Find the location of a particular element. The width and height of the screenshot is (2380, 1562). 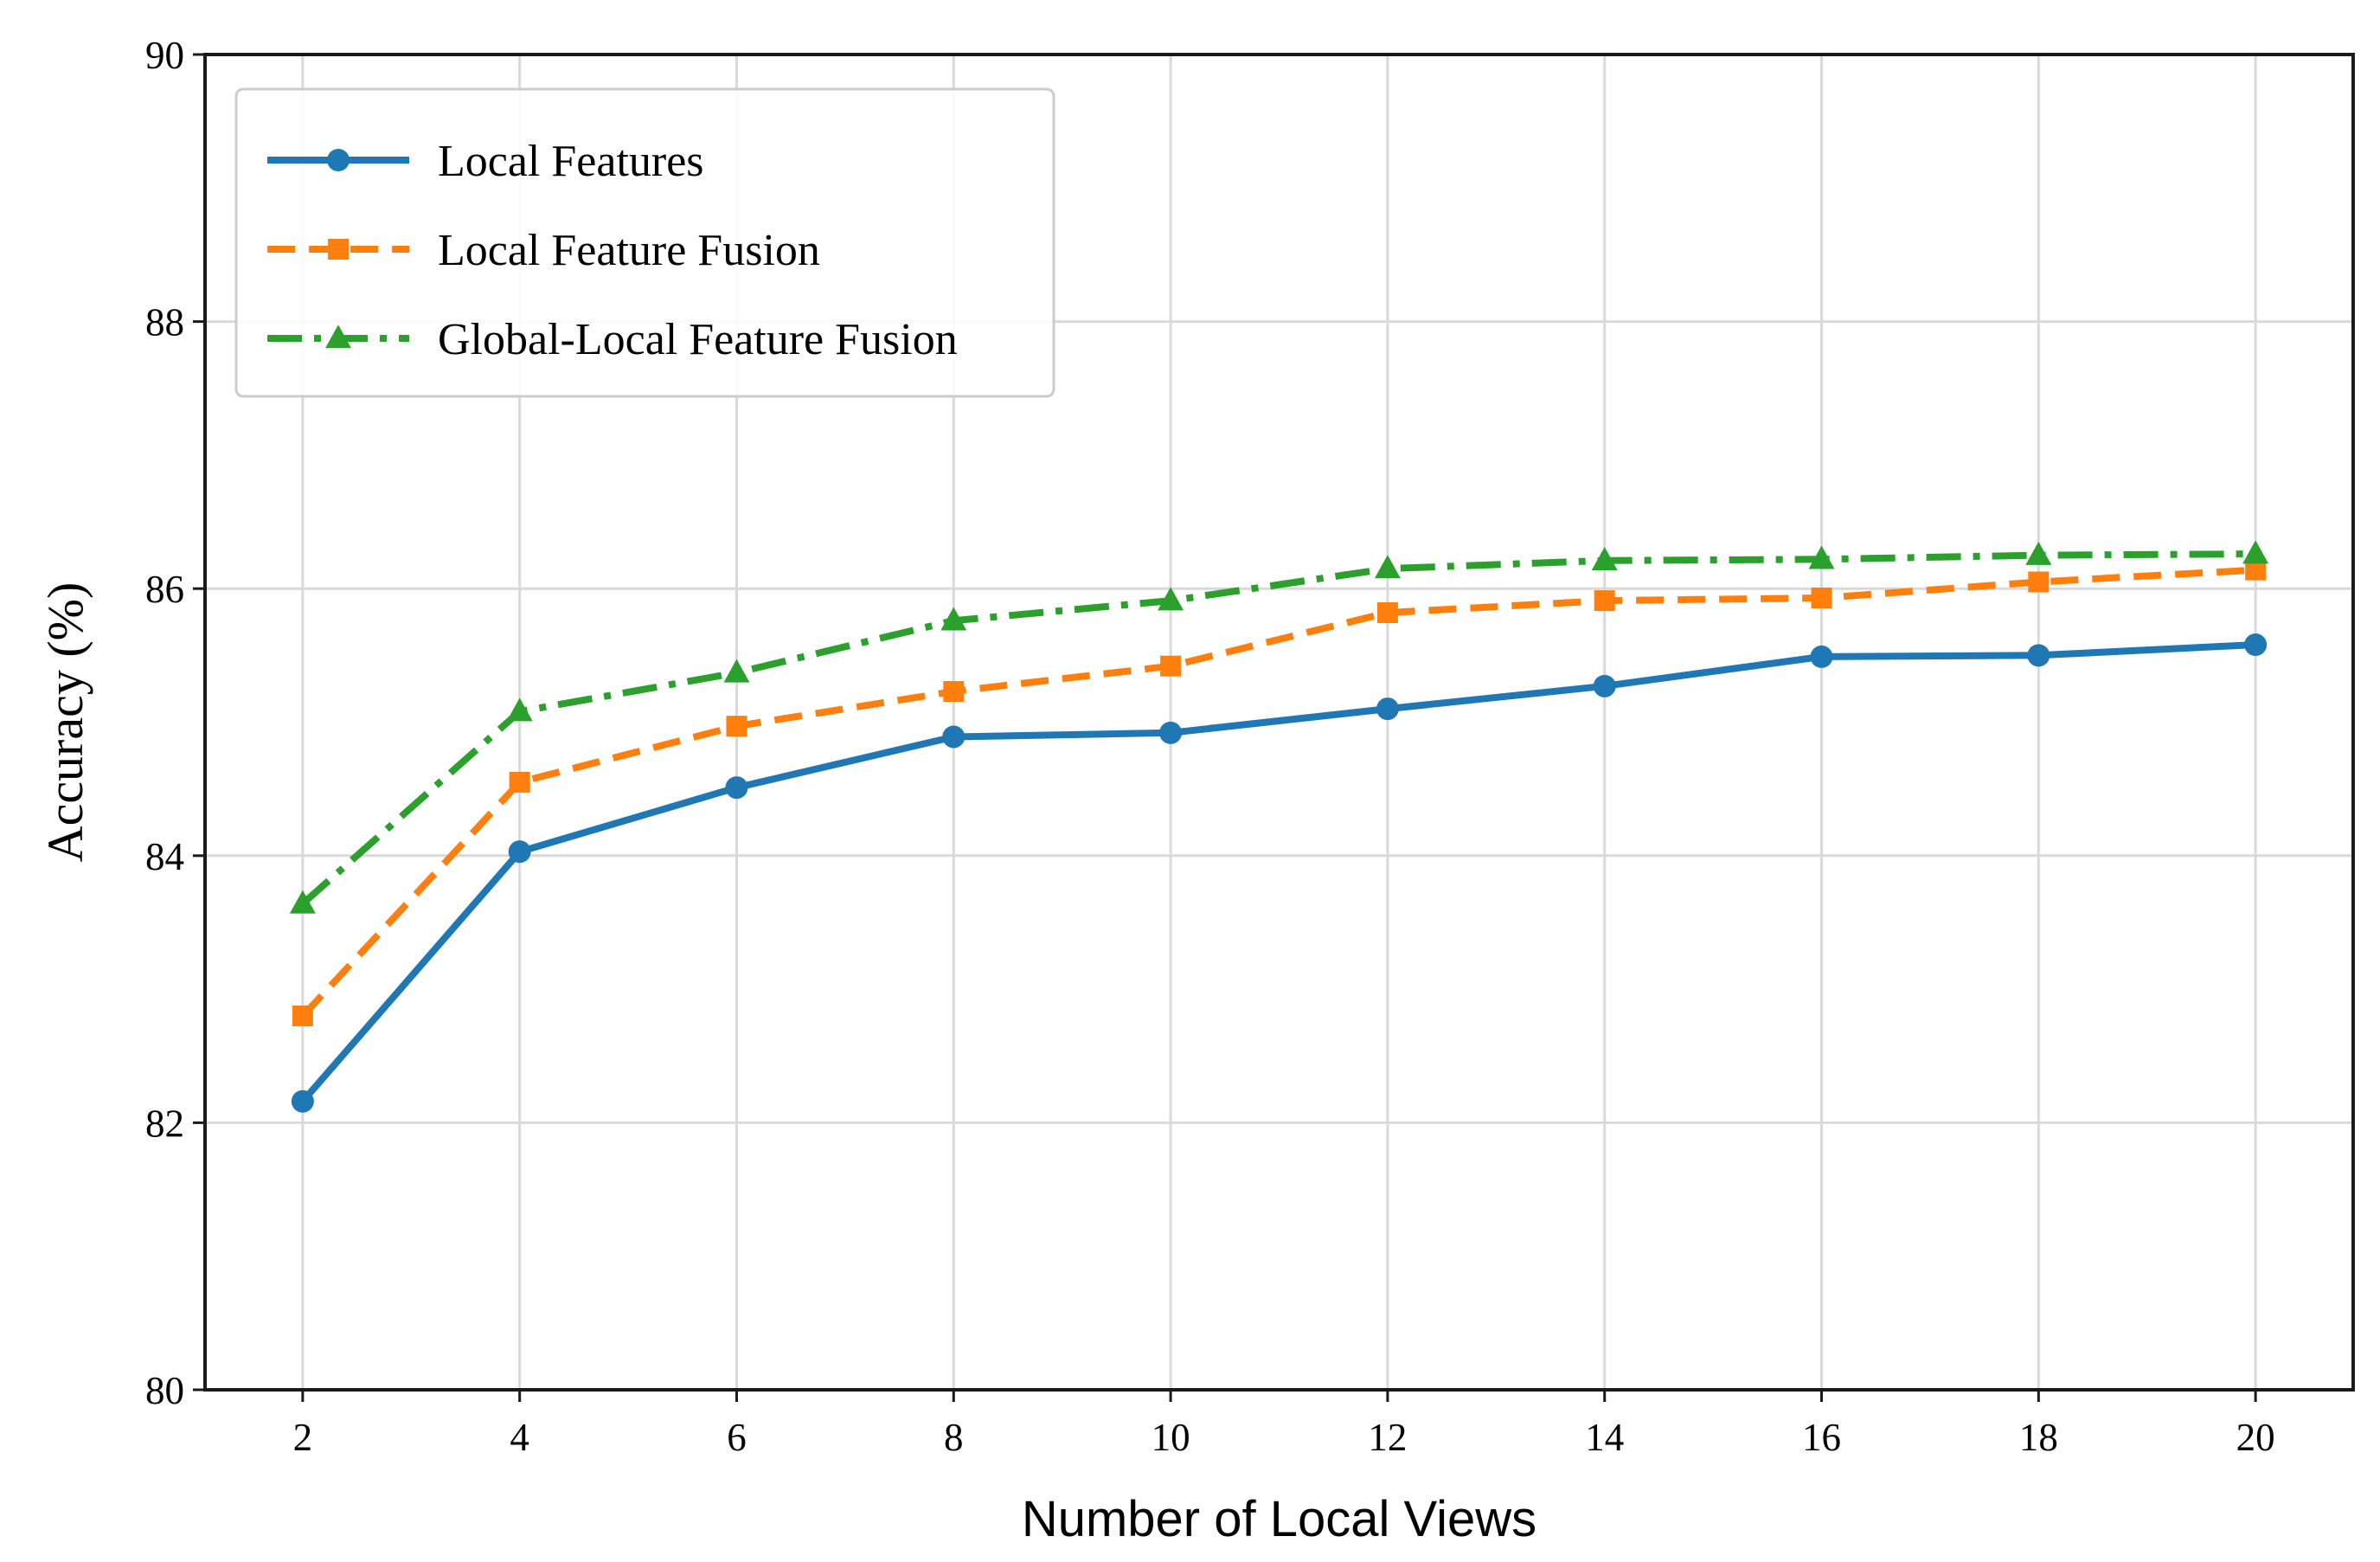

y-tick-label: 90 is located at coordinates (164, 55).